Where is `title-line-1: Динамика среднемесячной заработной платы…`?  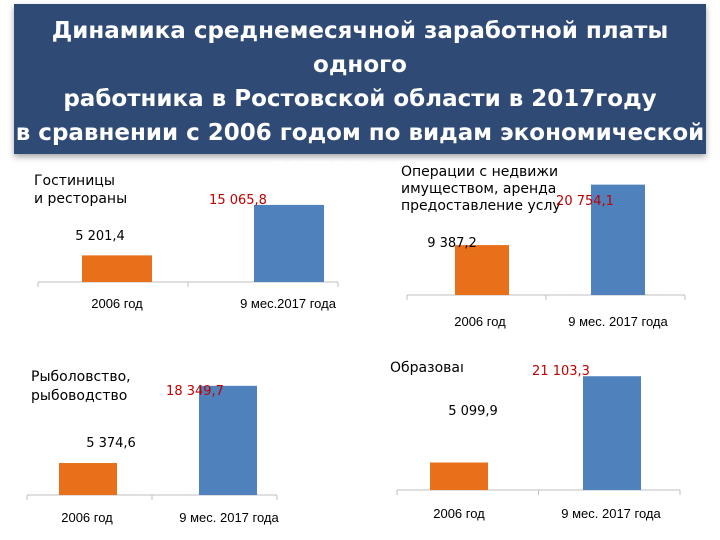 title-line-1: Динамика среднемесячной заработной платы… is located at coordinates (360, 48).